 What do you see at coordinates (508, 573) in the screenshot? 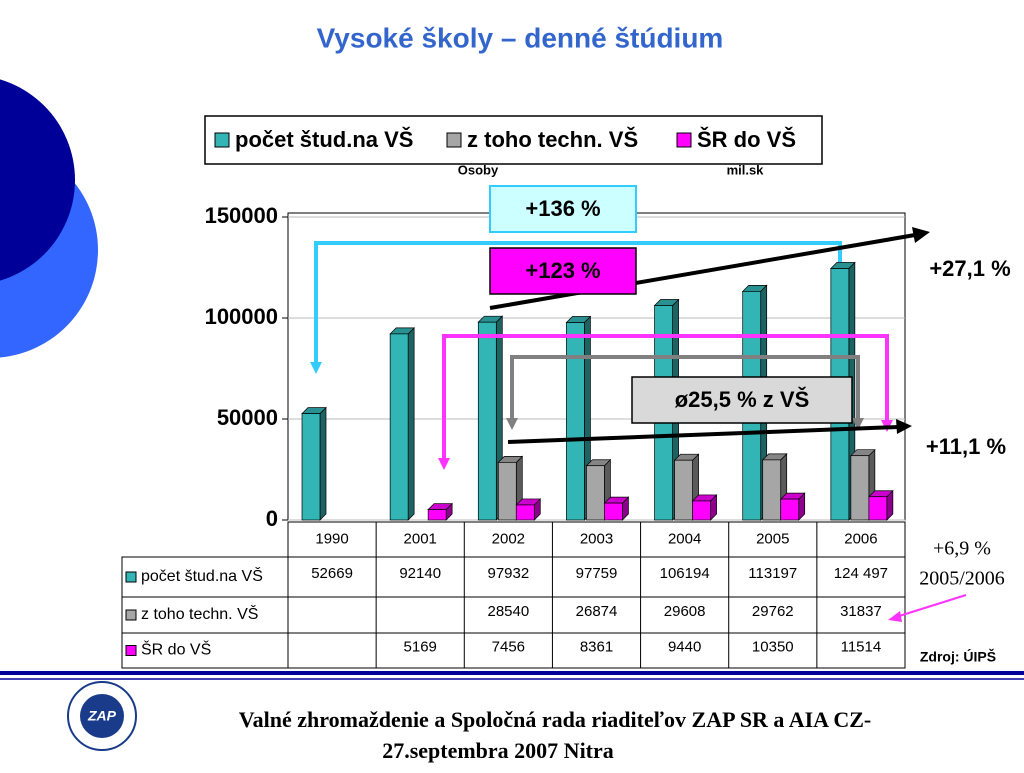
I see `table-value: 97932` at bounding box center [508, 573].